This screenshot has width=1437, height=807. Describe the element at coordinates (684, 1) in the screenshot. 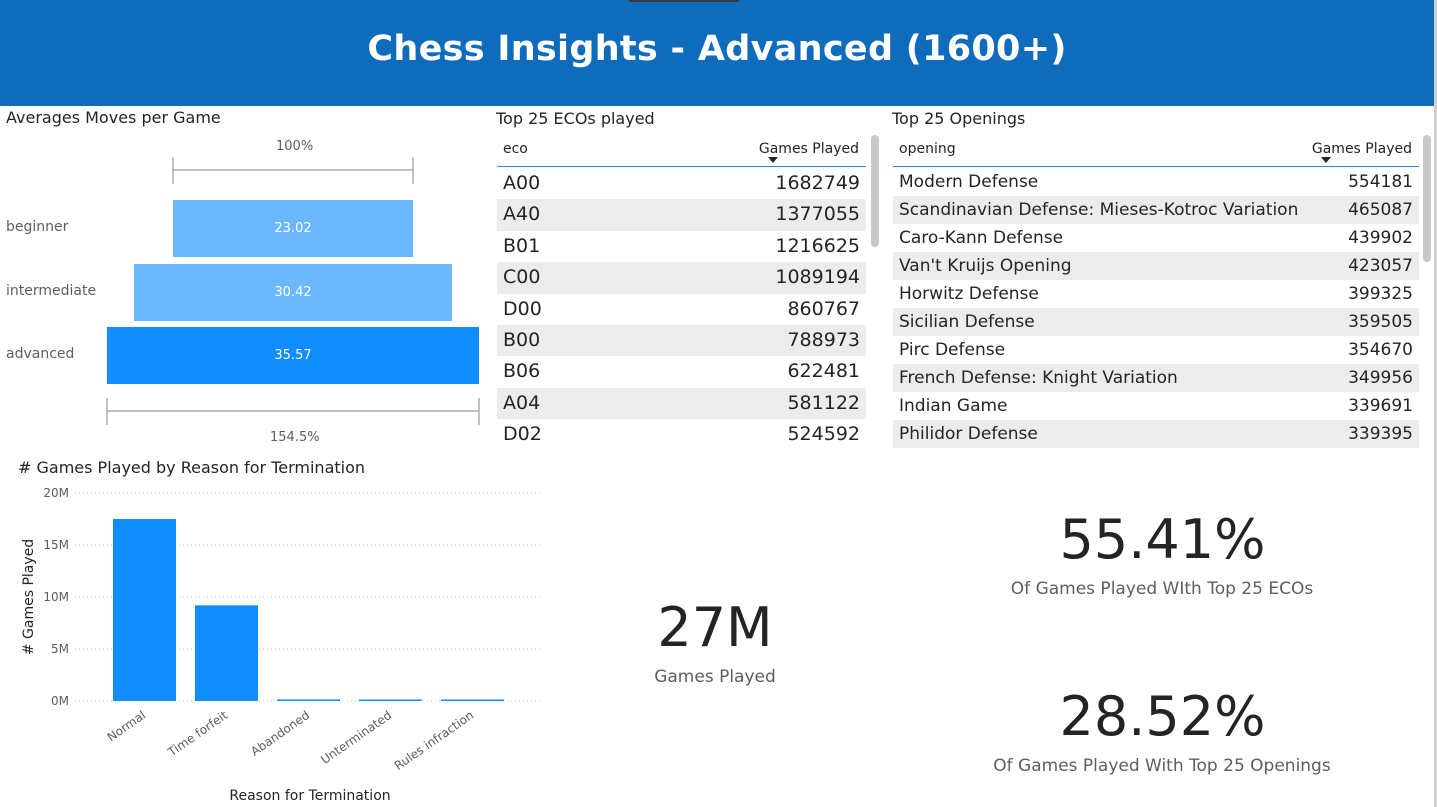

I see `header-tab-indicator` at that location.